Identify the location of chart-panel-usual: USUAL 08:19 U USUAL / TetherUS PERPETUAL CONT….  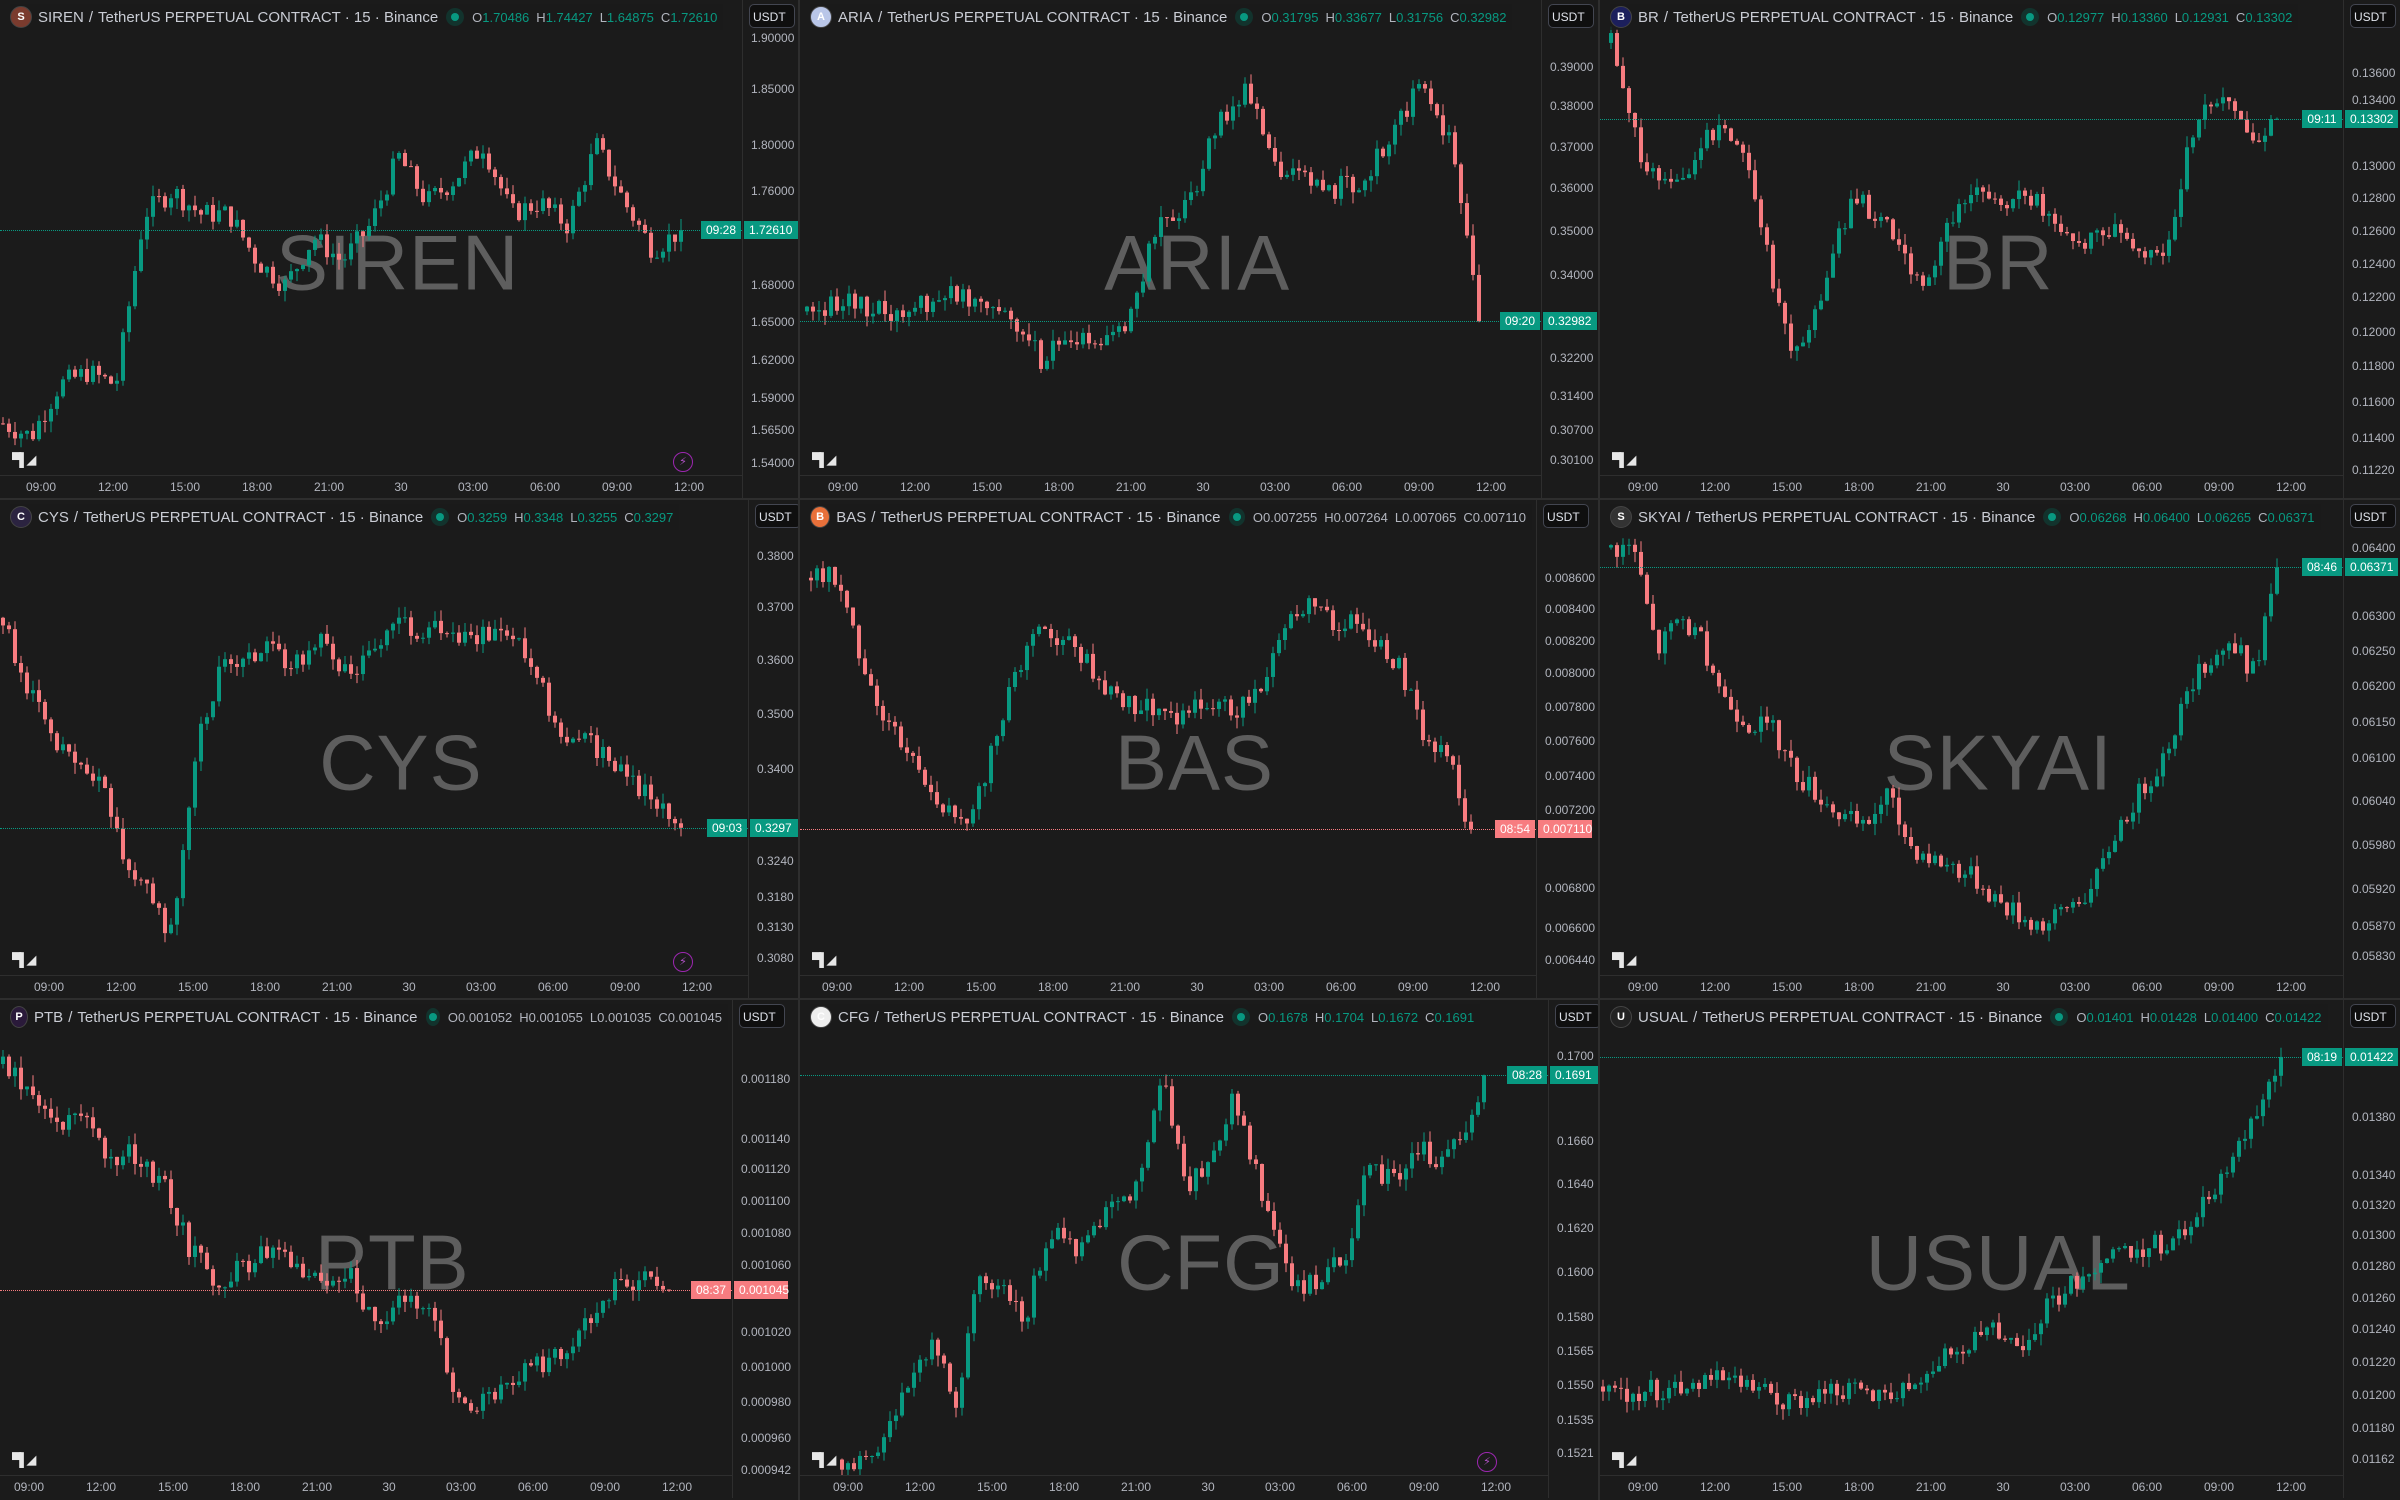
(1999, 1249).